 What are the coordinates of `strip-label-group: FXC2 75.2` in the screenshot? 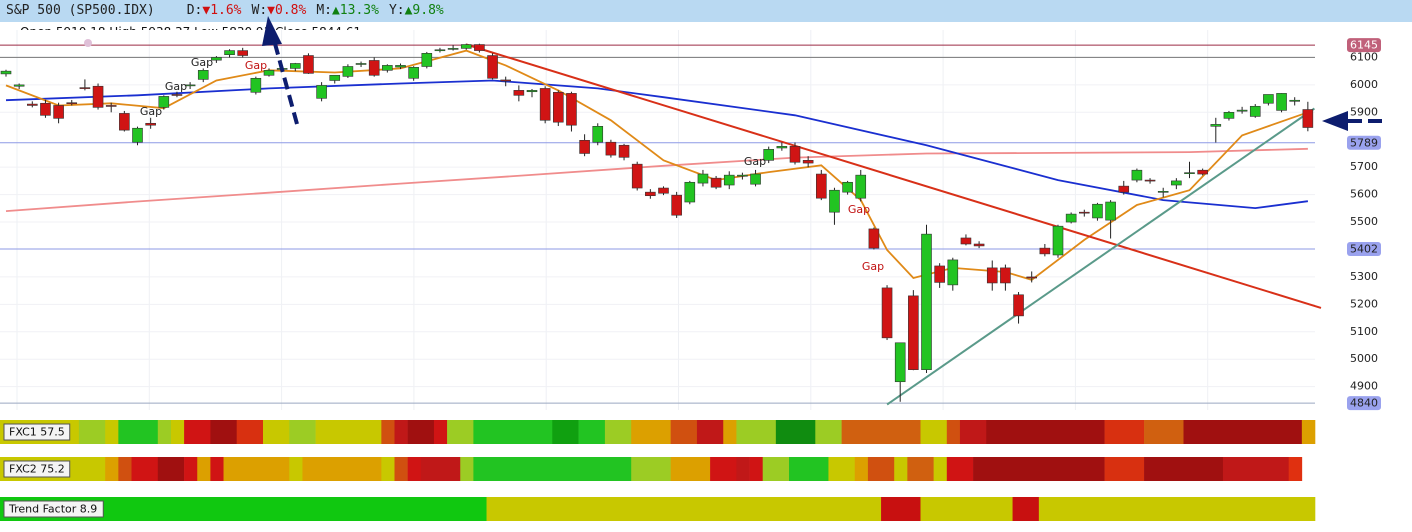 It's located at (37, 469).